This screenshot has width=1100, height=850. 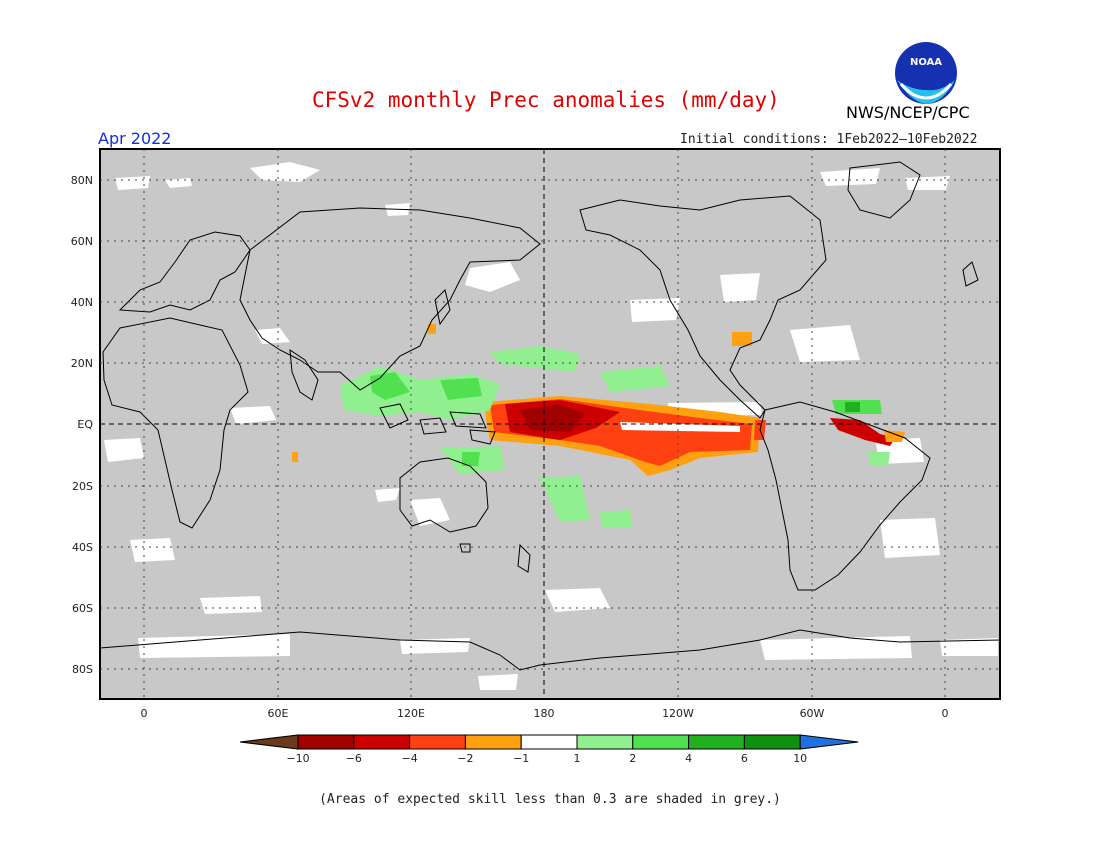 I want to click on longitude-axis: 0 60E 120E 180 120W 60W 0, so click(x=545, y=713).